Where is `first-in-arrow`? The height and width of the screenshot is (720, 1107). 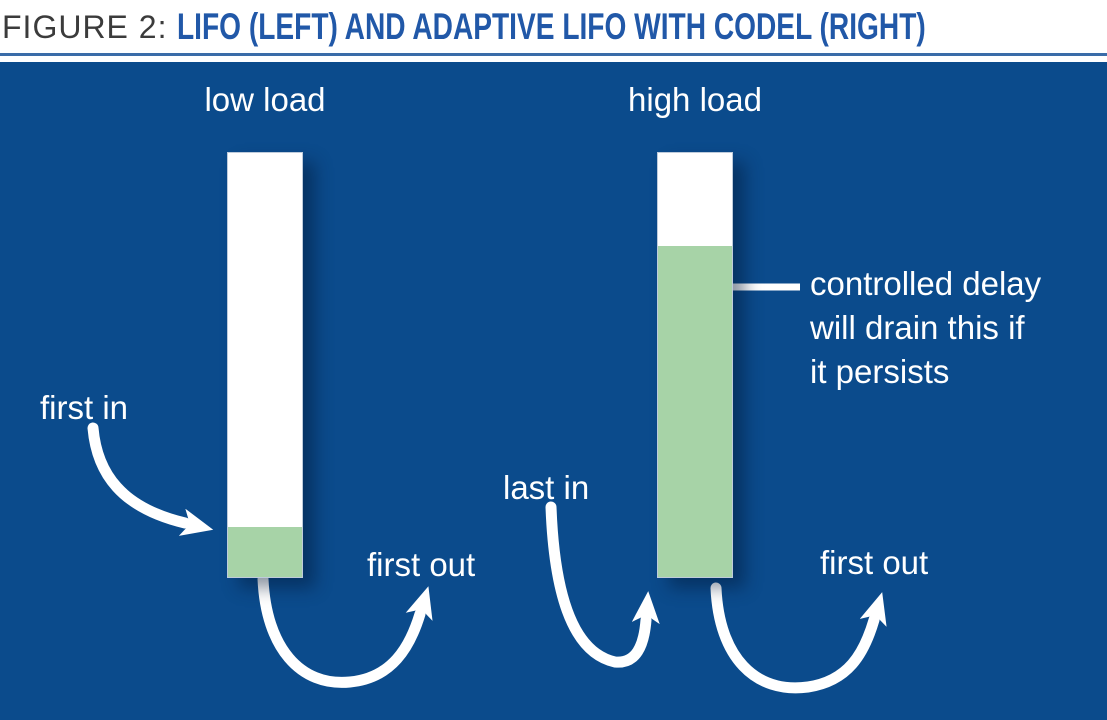 first-in-arrow is located at coordinates (150, 479).